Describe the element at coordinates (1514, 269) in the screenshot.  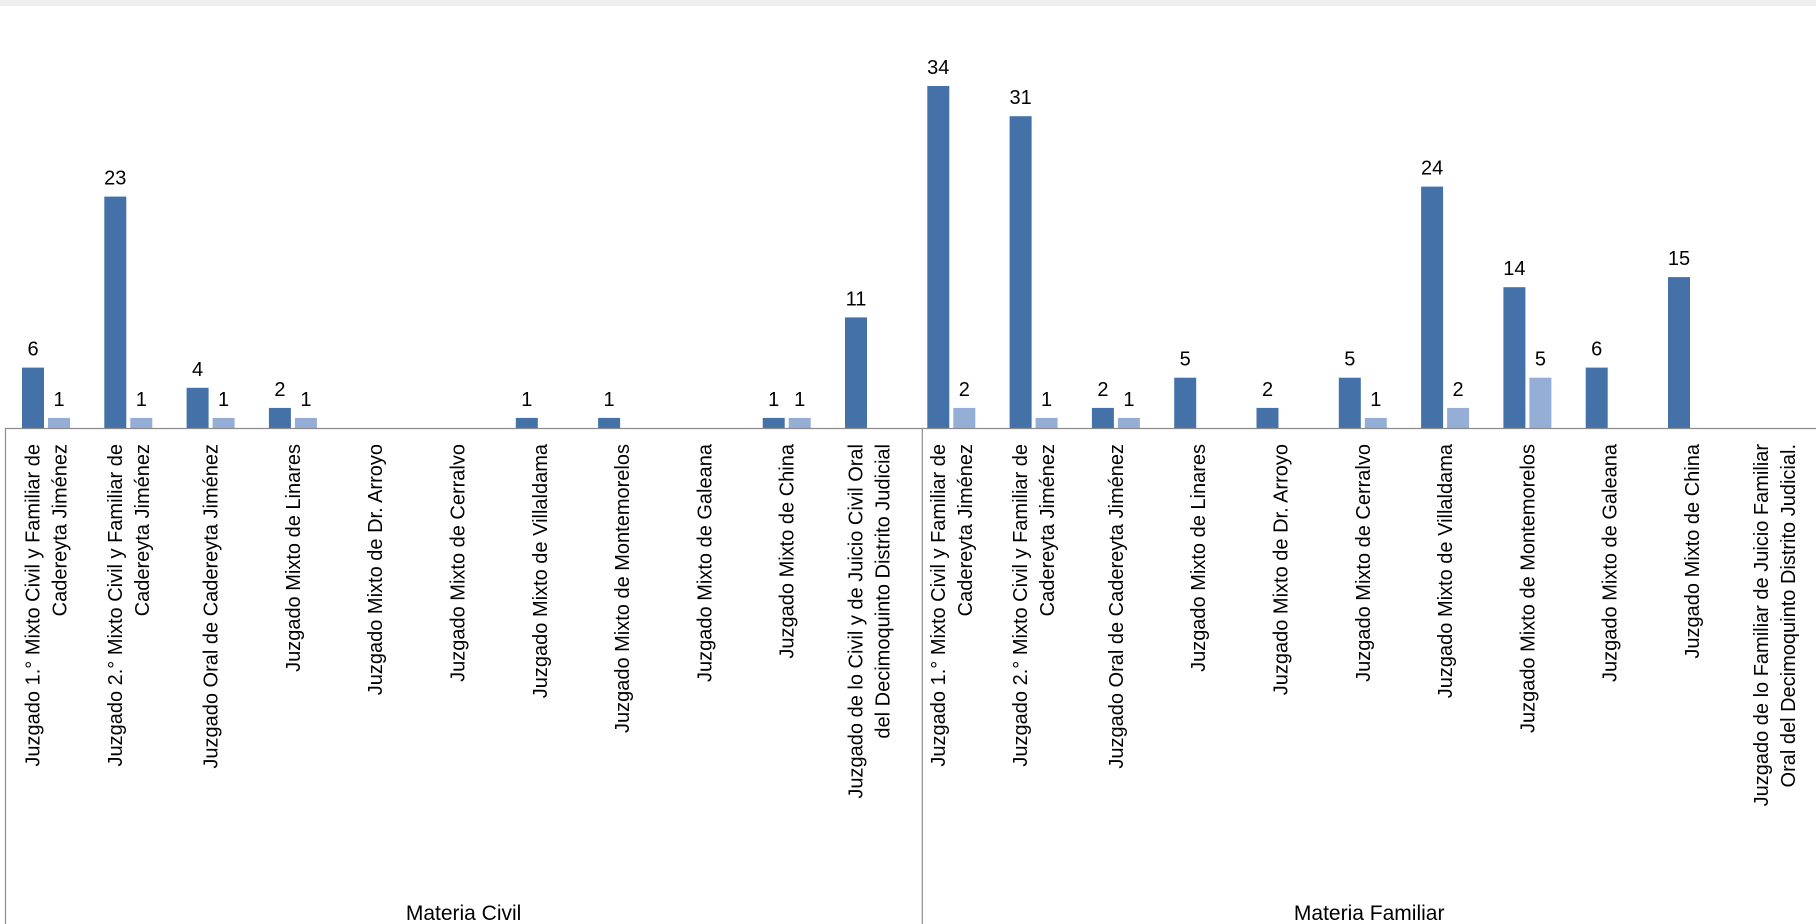
I see `data-label: 14` at that location.